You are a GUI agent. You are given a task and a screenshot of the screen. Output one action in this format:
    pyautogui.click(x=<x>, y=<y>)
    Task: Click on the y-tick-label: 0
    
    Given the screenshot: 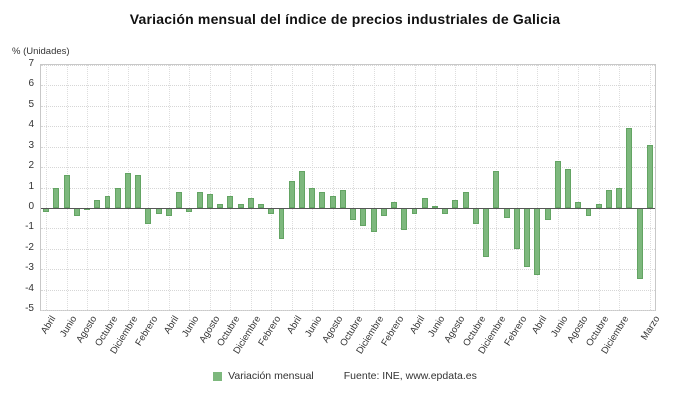 What is the action you would take?
    pyautogui.click(x=31, y=206)
    